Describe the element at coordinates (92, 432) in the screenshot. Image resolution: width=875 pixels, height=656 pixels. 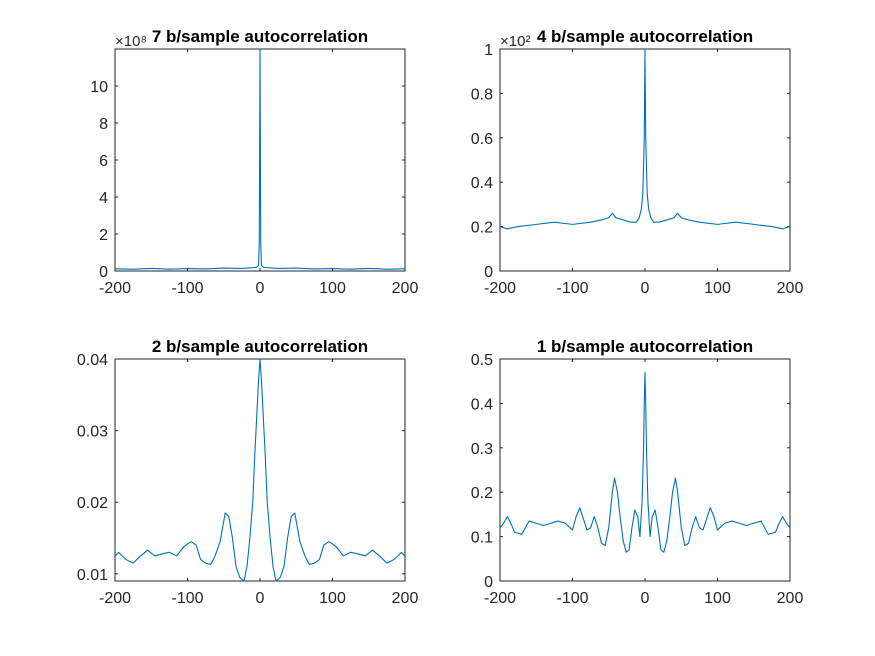
I see `y-tick-label: 0.03` at that location.